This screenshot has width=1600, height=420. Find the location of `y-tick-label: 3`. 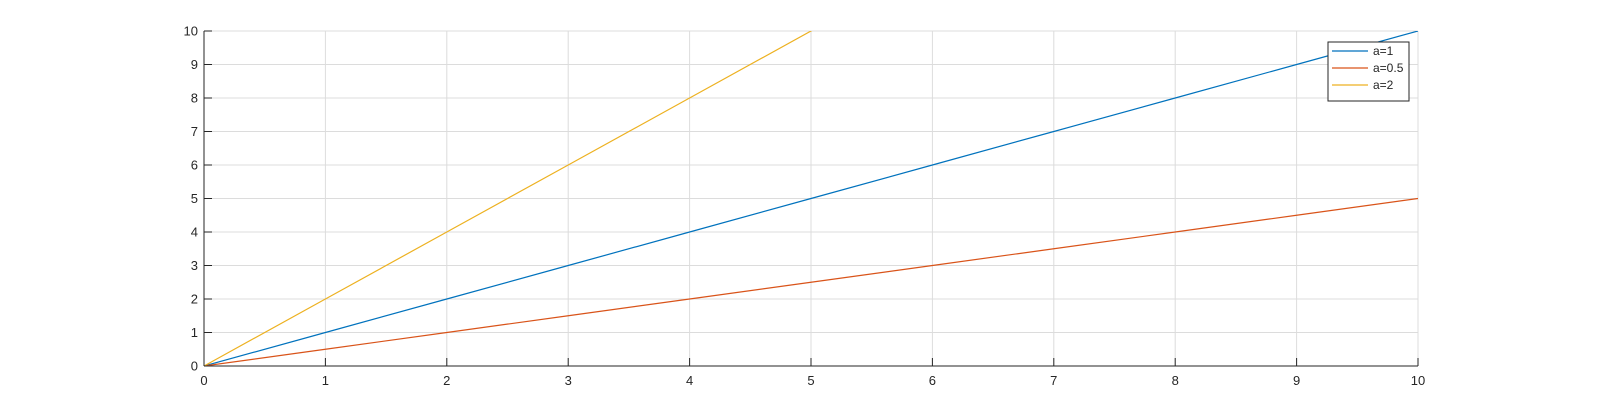

y-tick-label: 3 is located at coordinates (194, 265).